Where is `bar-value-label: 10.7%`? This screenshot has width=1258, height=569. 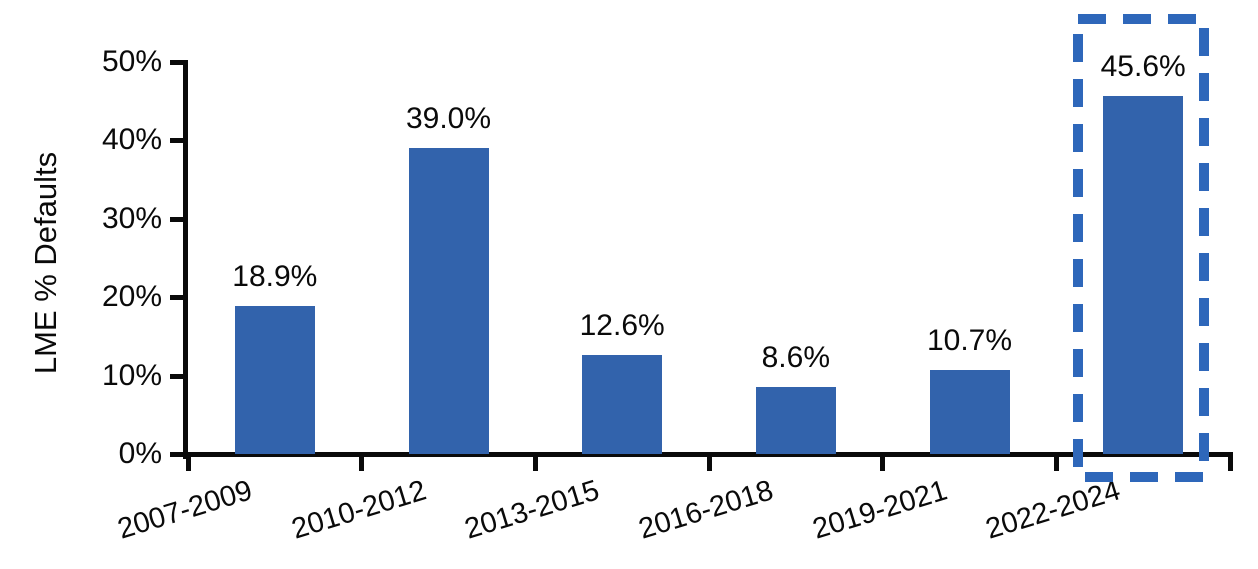
bar-value-label: 10.7% is located at coordinates (969, 341).